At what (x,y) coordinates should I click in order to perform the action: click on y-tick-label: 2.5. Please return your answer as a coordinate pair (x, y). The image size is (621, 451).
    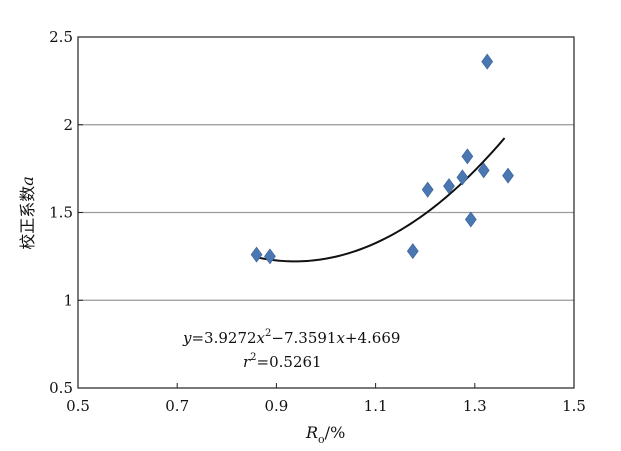
    Looking at the image, I should click on (61, 37).